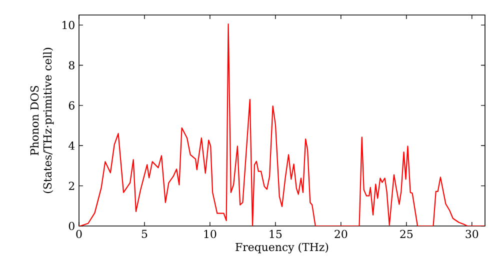 The image size is (500, 280). What do you see at coordinates (276, 234) in the screenshot?
I see `x-tick-label: 15` at bounding box center [276, 234].